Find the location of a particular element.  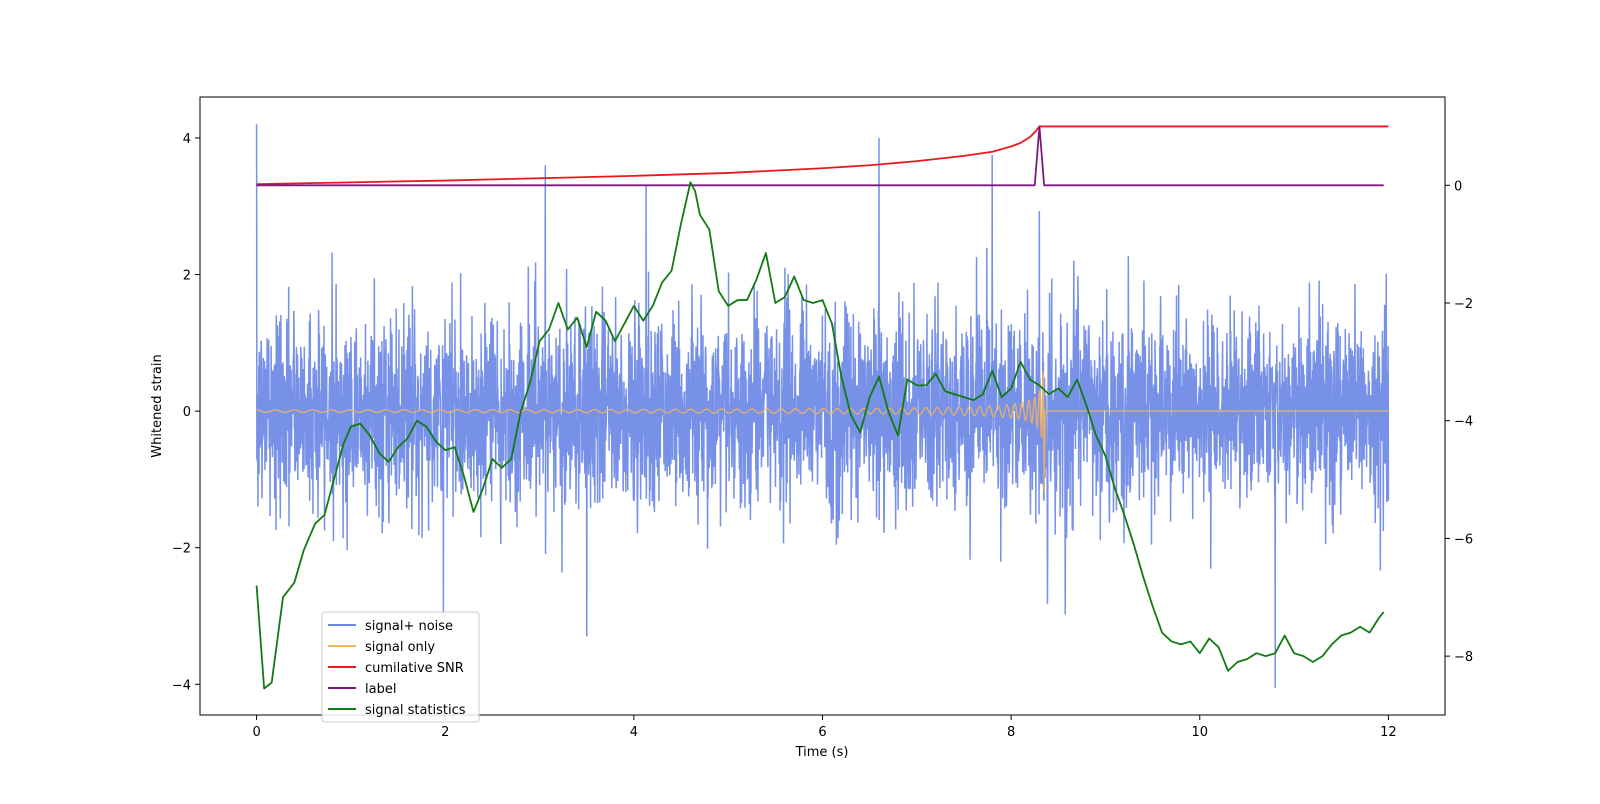

legend-label: label is located at coordinates (380, 689).